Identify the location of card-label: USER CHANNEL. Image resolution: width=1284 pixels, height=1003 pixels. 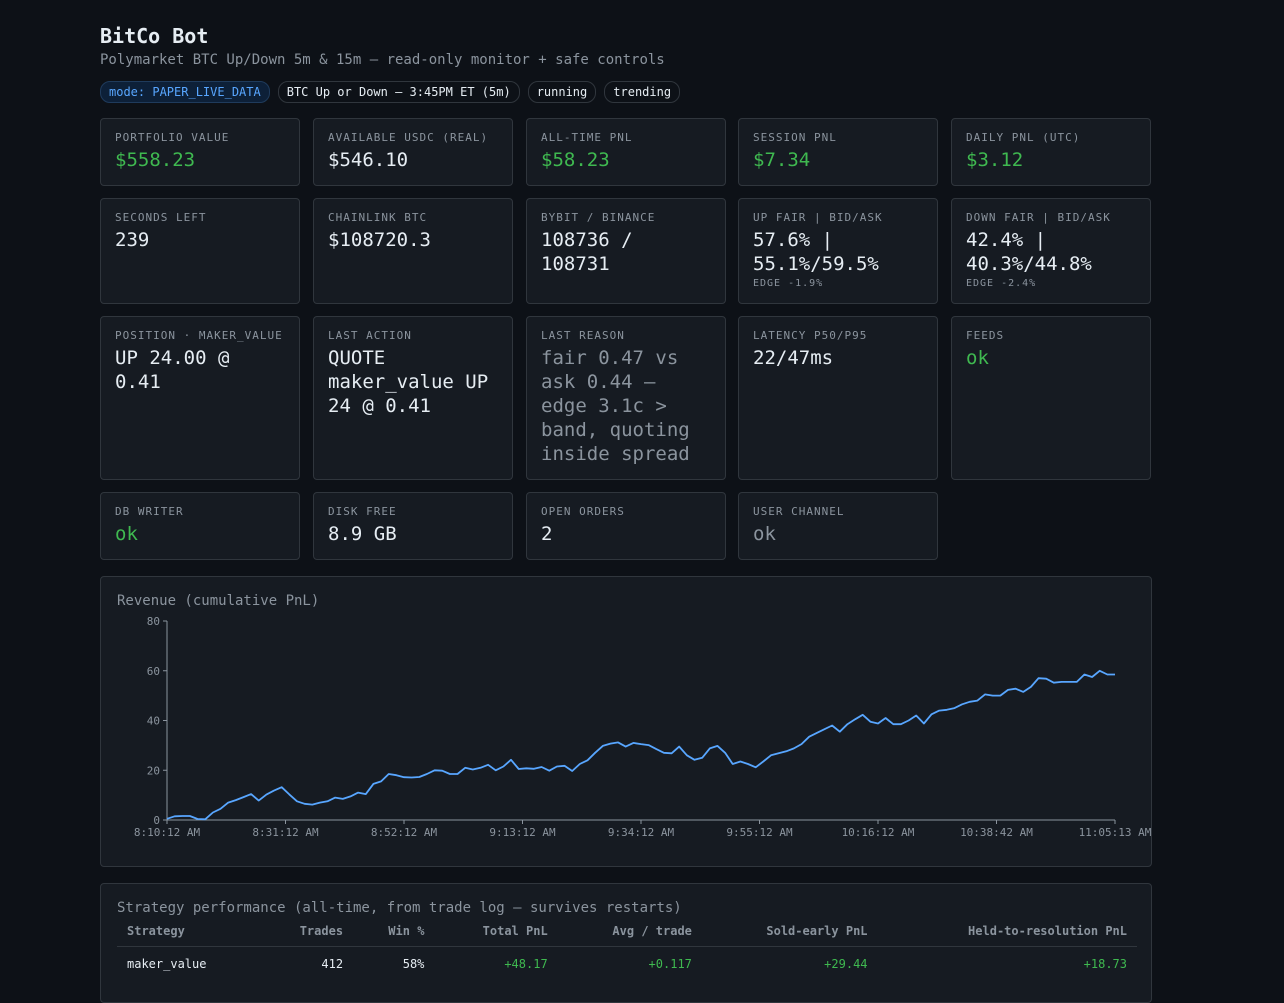
(799, 511).